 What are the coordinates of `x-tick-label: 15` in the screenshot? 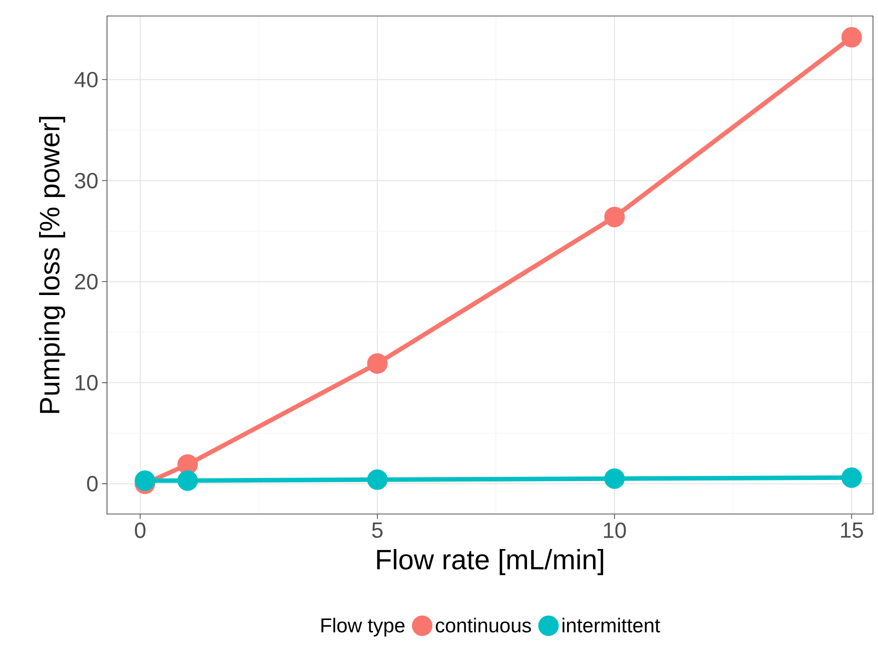 It's located at (852, 530).